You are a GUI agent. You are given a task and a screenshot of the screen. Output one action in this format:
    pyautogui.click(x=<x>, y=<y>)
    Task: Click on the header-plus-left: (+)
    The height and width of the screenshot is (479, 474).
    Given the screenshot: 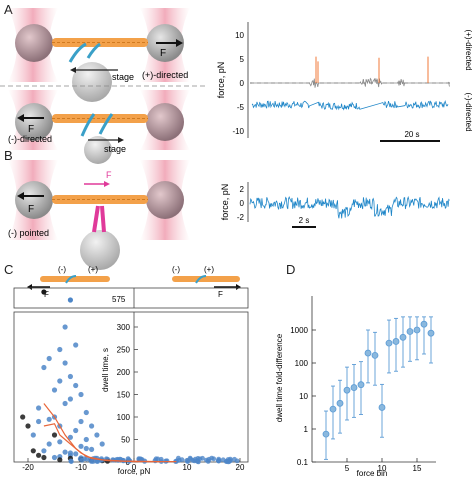 What is the action you would take?
    pyautogui.click(x=93, y=269)
    